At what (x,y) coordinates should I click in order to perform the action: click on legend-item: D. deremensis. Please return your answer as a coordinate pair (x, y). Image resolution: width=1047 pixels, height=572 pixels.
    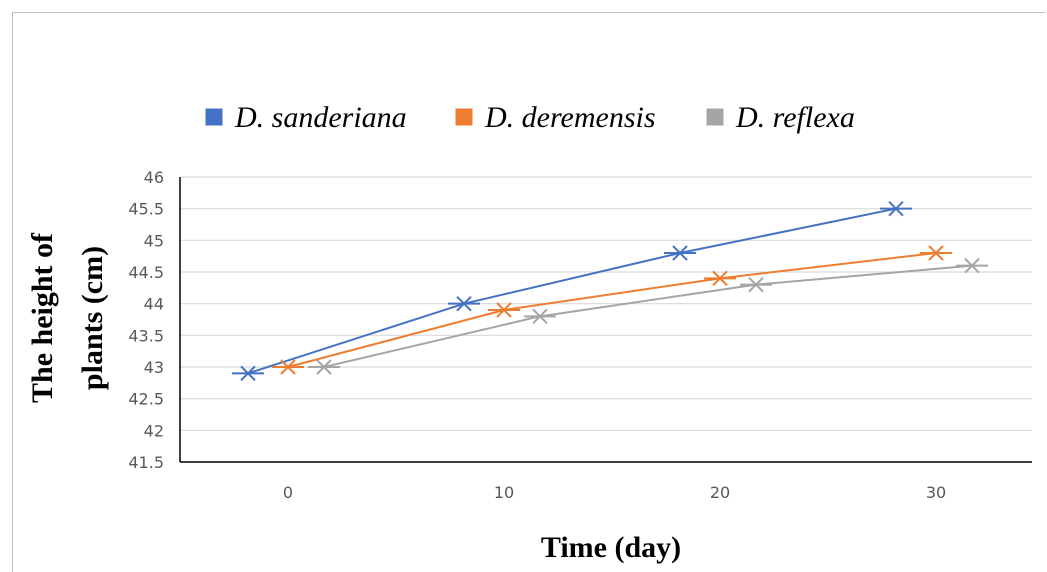
    Looking at the image, I should click on (555, 117).